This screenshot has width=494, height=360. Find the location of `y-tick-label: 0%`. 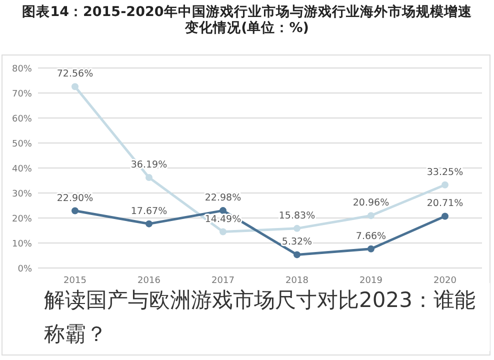

y-tick-label: 0% is located at coordinates (25, 269).